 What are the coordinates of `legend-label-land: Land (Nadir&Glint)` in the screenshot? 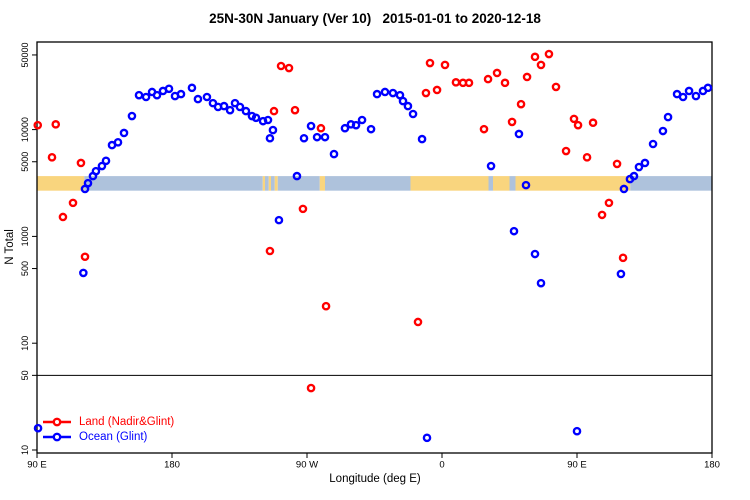 It's located at (127, 421).